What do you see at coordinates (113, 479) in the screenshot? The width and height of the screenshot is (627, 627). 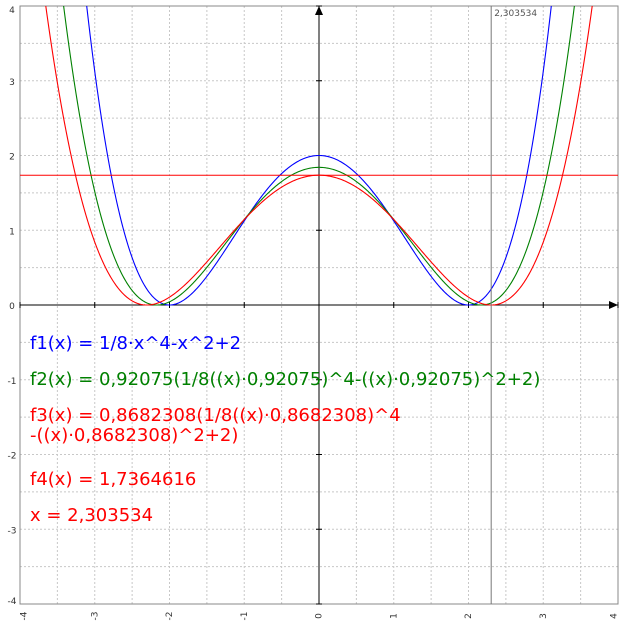 I see `formula-f4: f4(x) = 1,7364616` at bounding box center [113, 479].